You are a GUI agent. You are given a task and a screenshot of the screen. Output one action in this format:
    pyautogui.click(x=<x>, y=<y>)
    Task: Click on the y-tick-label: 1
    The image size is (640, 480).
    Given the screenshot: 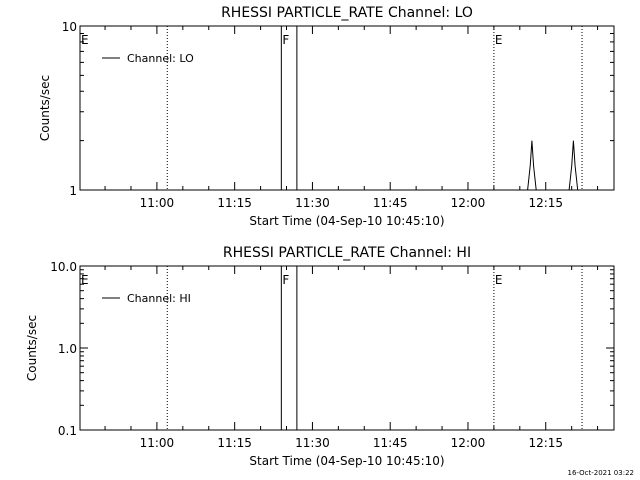 What is the action you would take?
    pyautogui.click(x=73, y=191)
    